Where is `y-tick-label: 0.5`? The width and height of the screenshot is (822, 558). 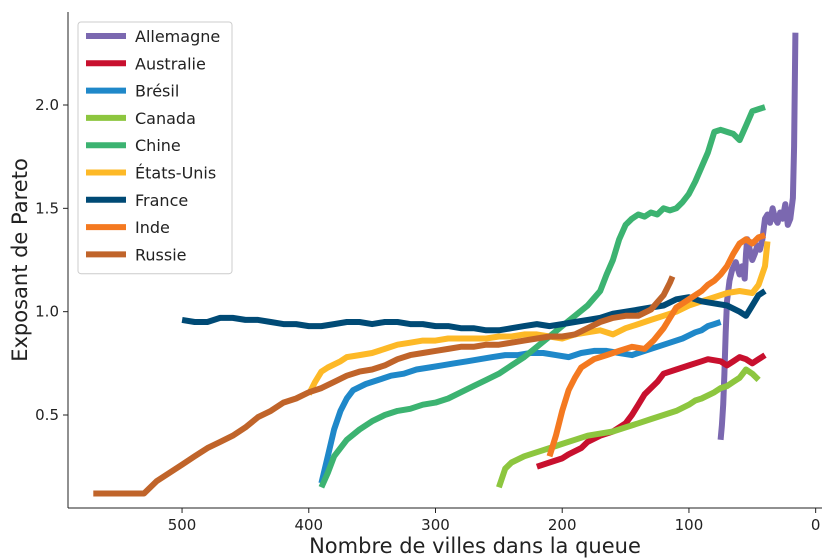
y-tick-label: 0.5 is located at coordinates (47, 415).